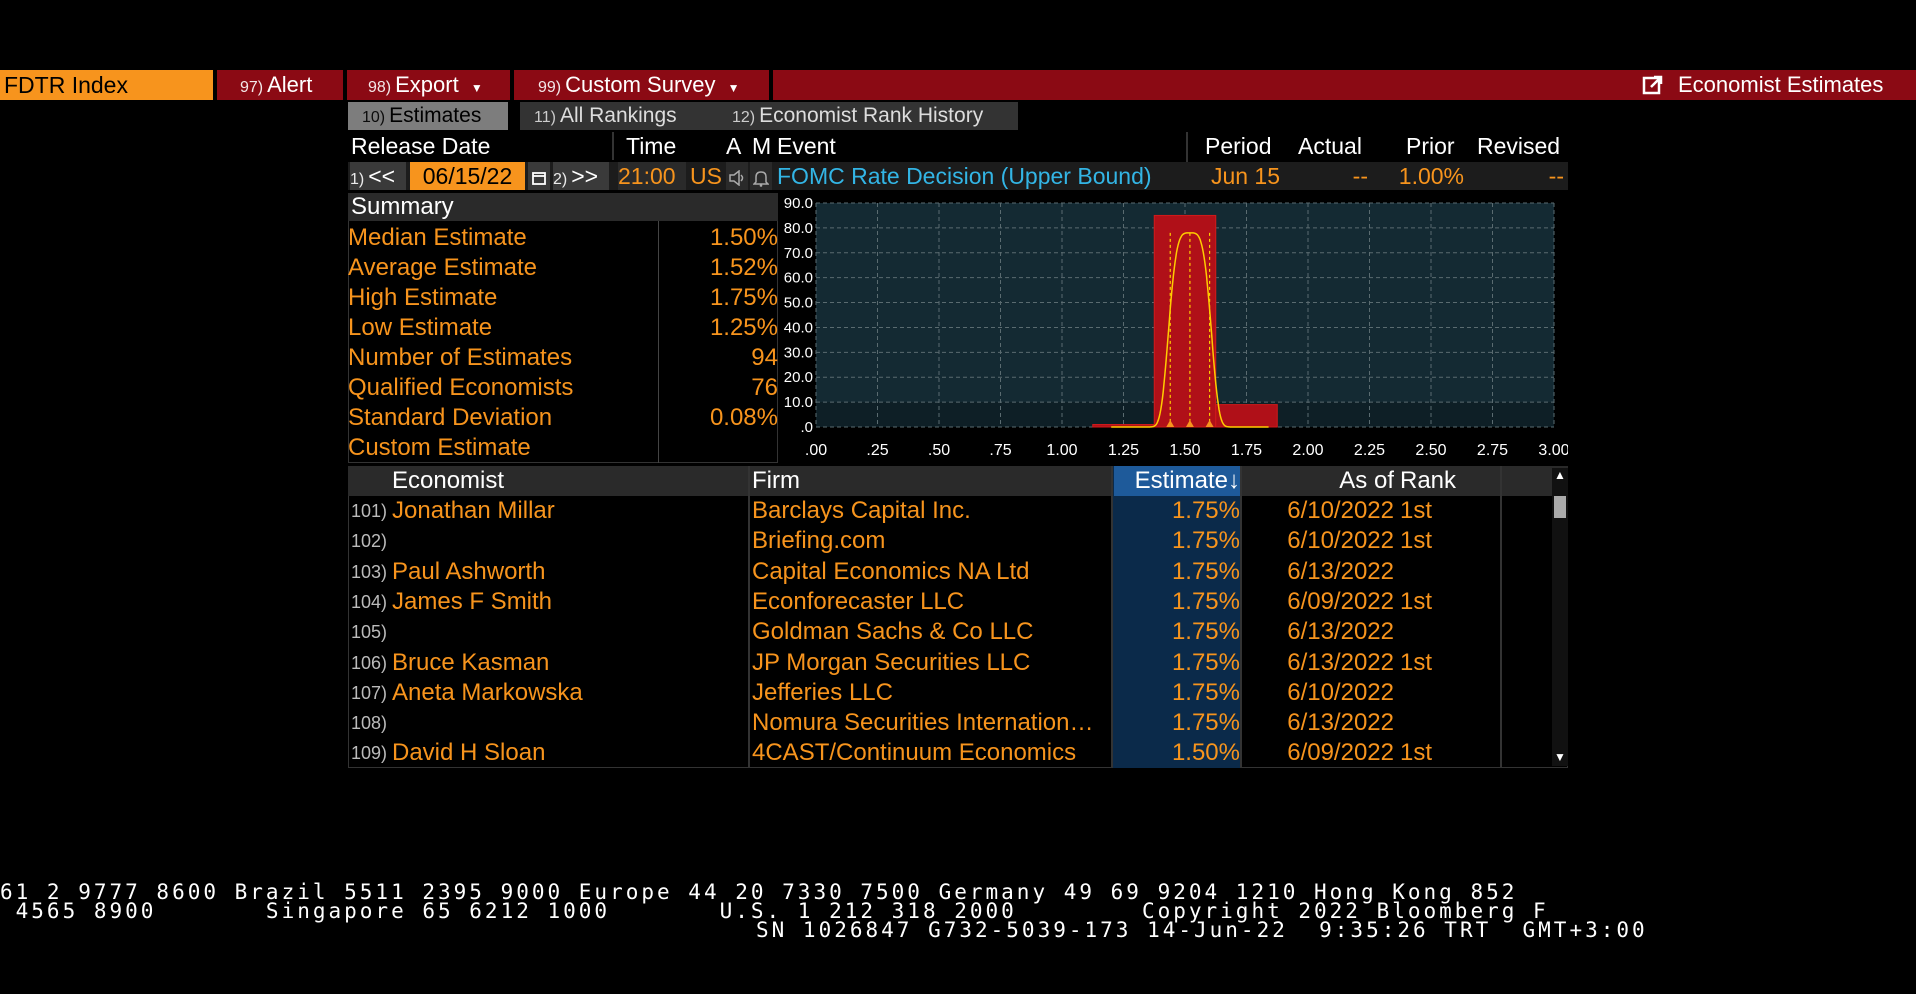  I want to click on economist-name: Aneta Markowska, so click(487, 692).